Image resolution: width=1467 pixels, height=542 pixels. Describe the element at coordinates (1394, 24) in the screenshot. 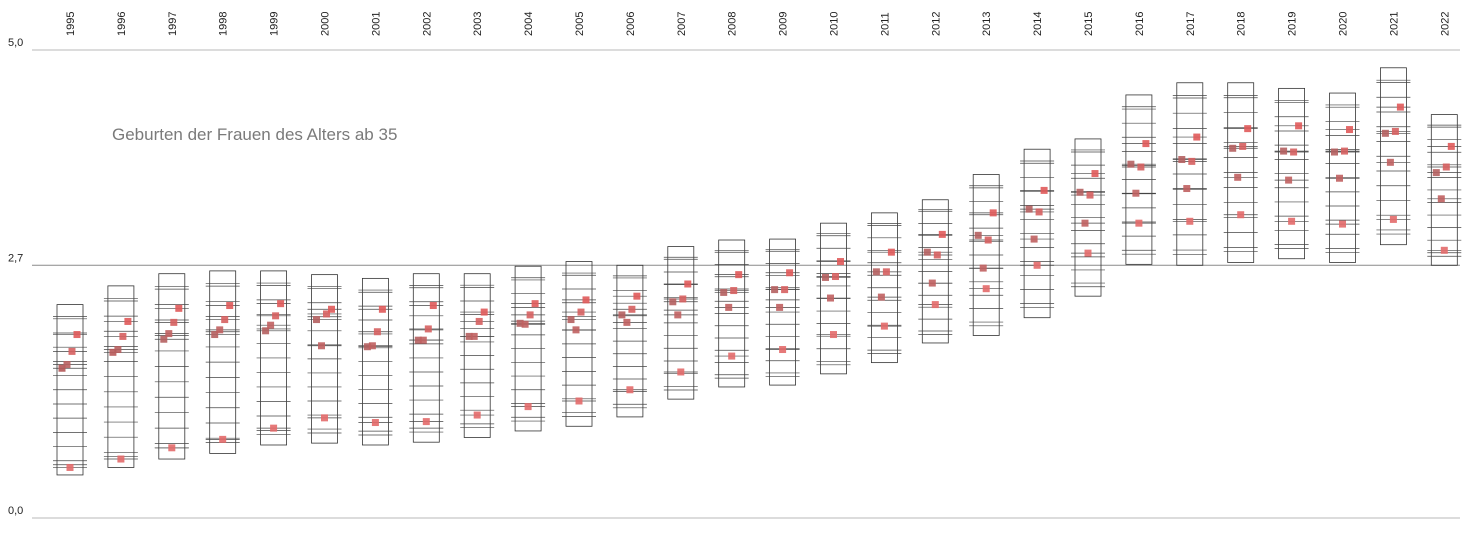

I see `x-tick-label: 2021` at that location.